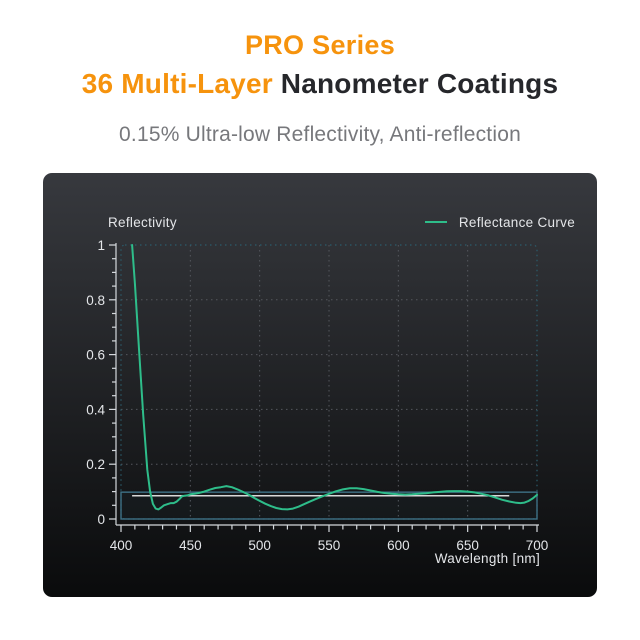  What do you see at coordinates (95, 300) in the screenshot?
I see `y-tick-label: 0.8` at bounding box center [95, 300].